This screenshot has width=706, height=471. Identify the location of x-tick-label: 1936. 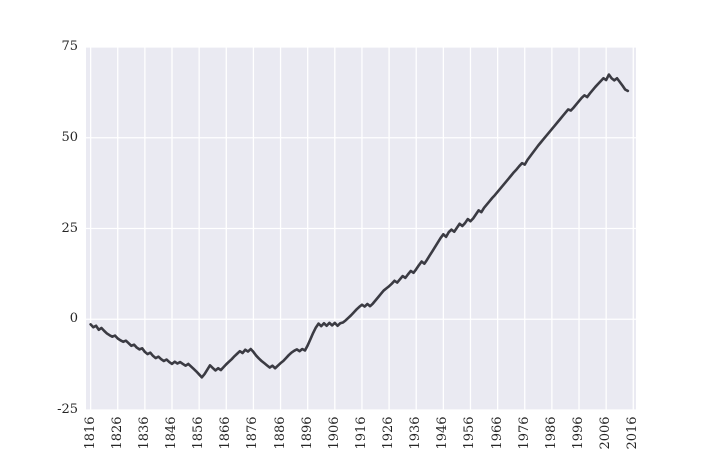
(416, 433).